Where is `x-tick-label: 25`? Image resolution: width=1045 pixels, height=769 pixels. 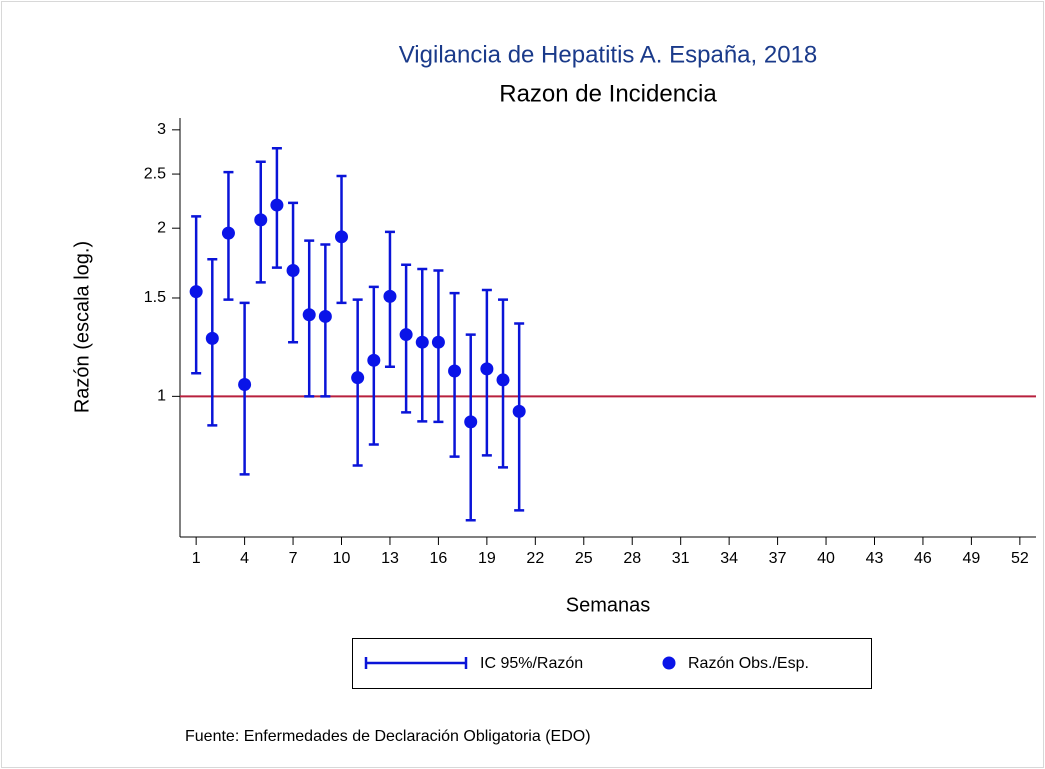 x-tick-label: 25 is located at coordinates (584, 558).